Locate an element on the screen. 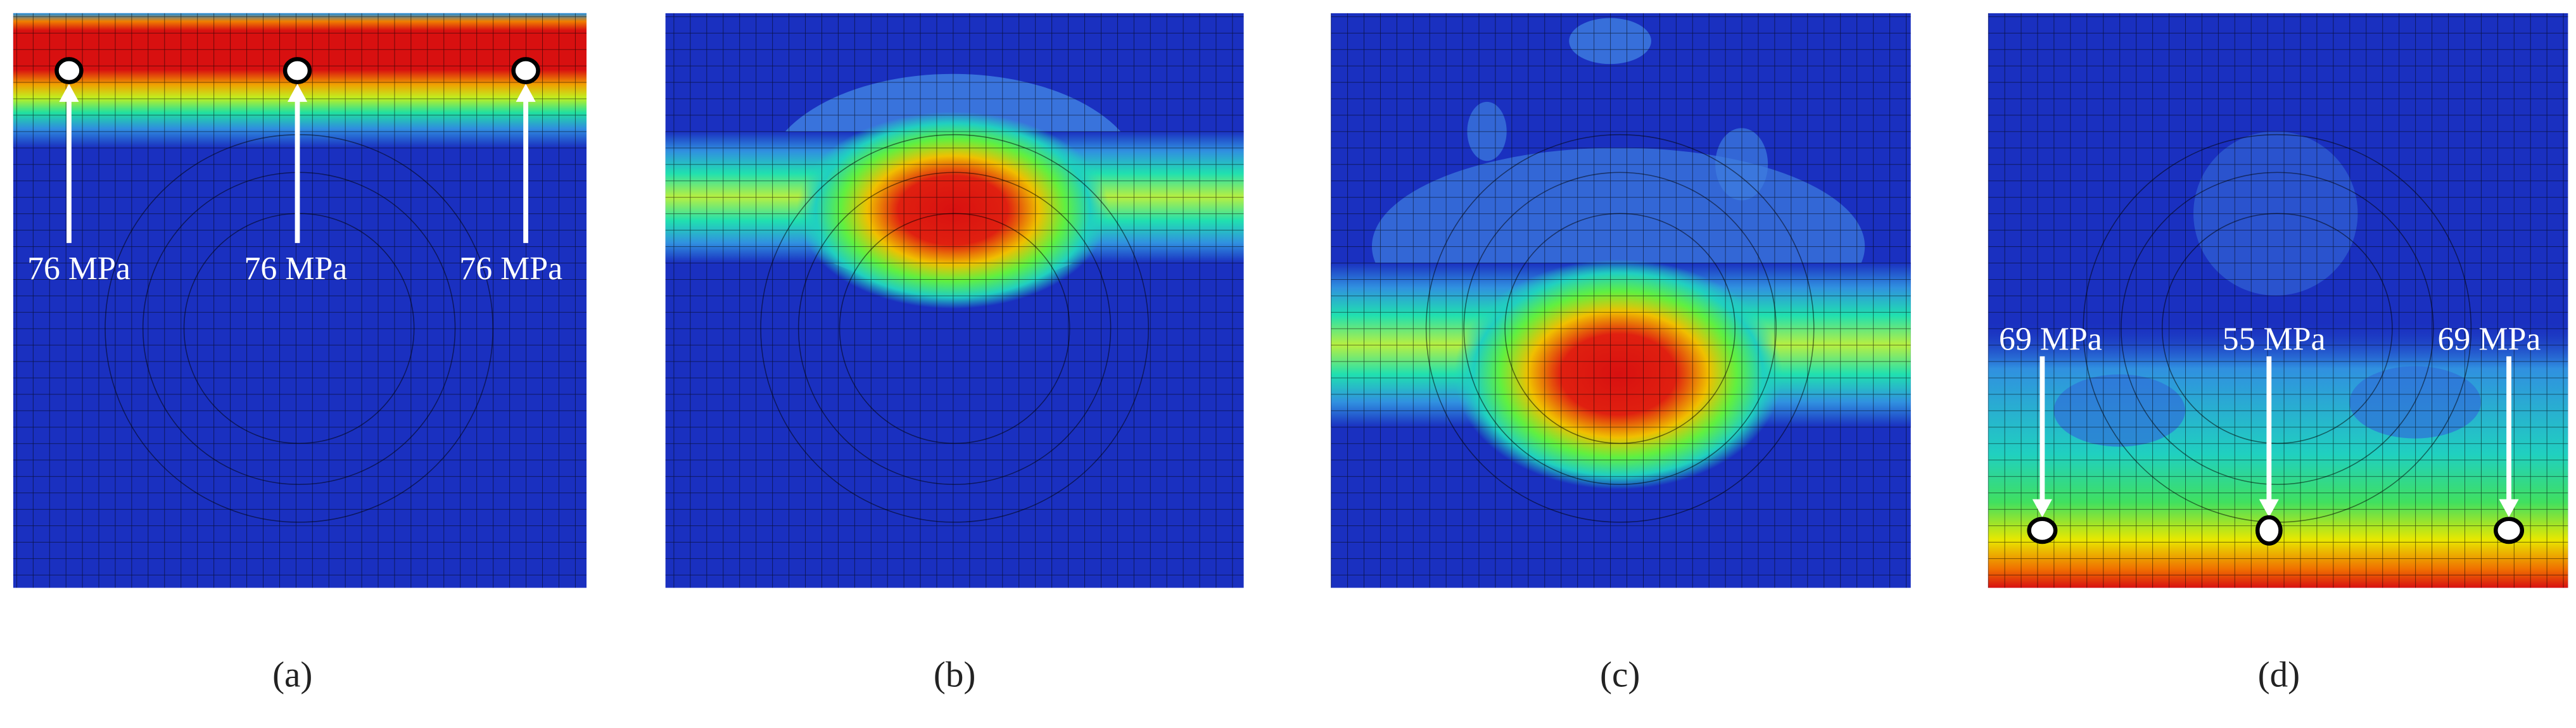  annotations-a: 76 MPa 76 MPa 76 MPa is located at coordinates (294, 172).